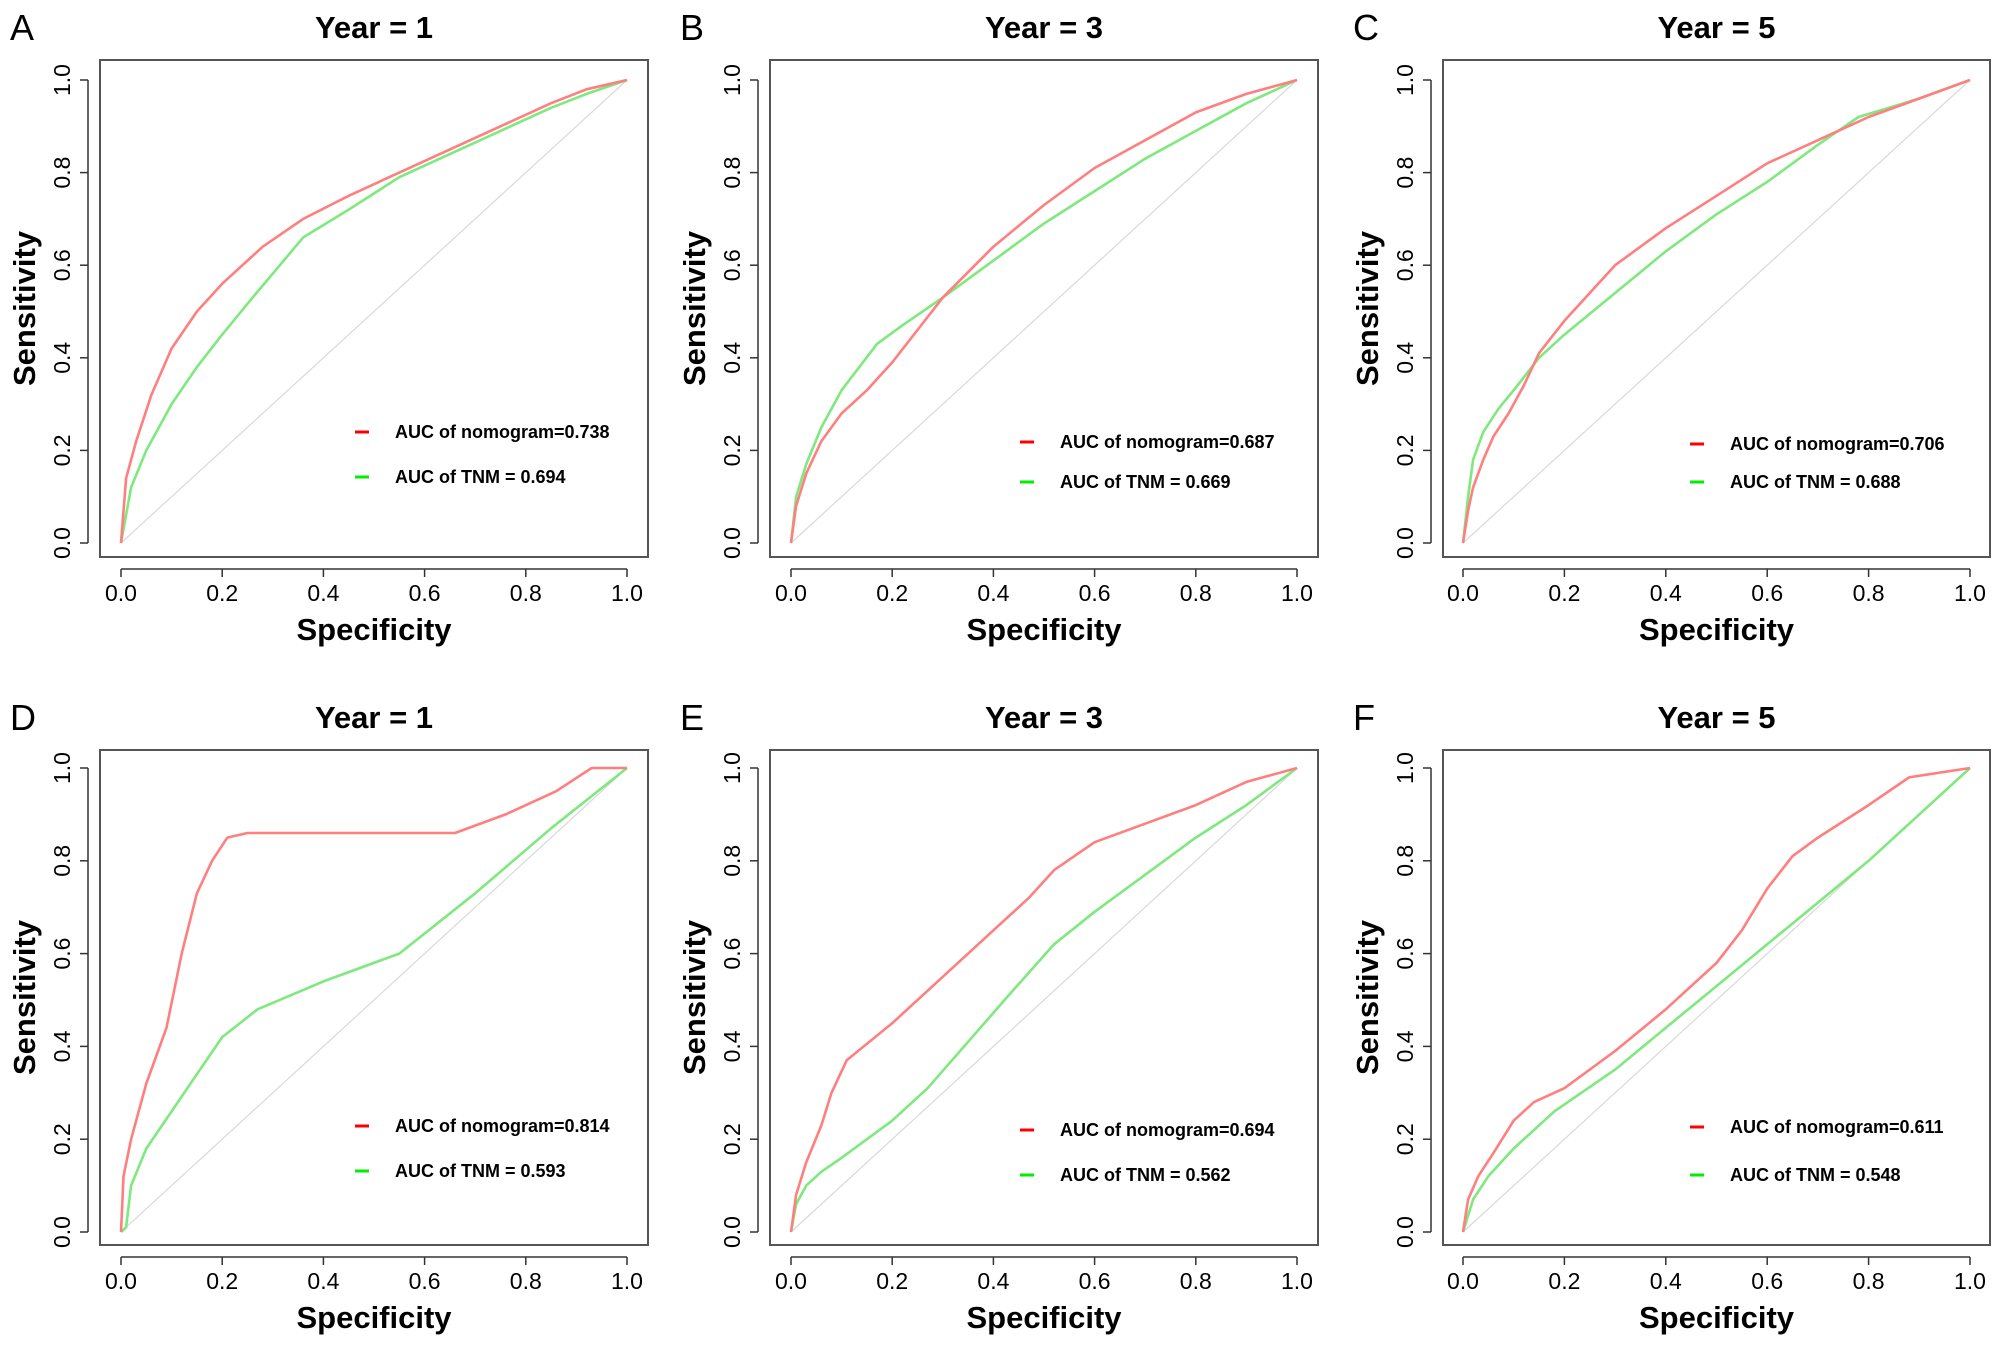 The height and width of the screenshot is (1347, 2000). What do you see at coordinates (1364, 717) in the screenshot?
I see `panel-letter: F` at bounding box center [1364, 717].